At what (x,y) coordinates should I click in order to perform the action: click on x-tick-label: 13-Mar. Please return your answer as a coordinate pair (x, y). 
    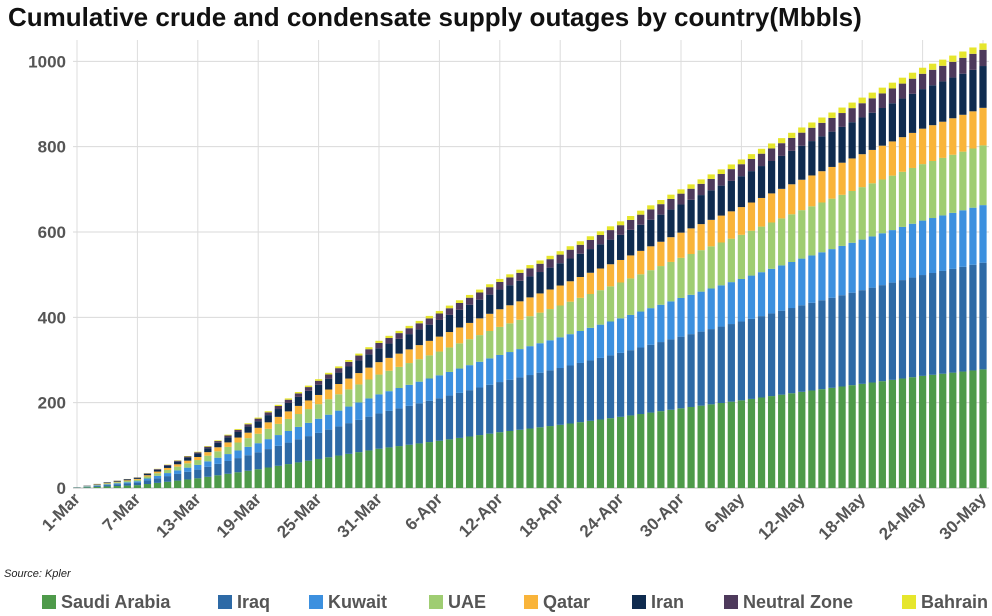
    Looking at the image, I should click on (178, 515).